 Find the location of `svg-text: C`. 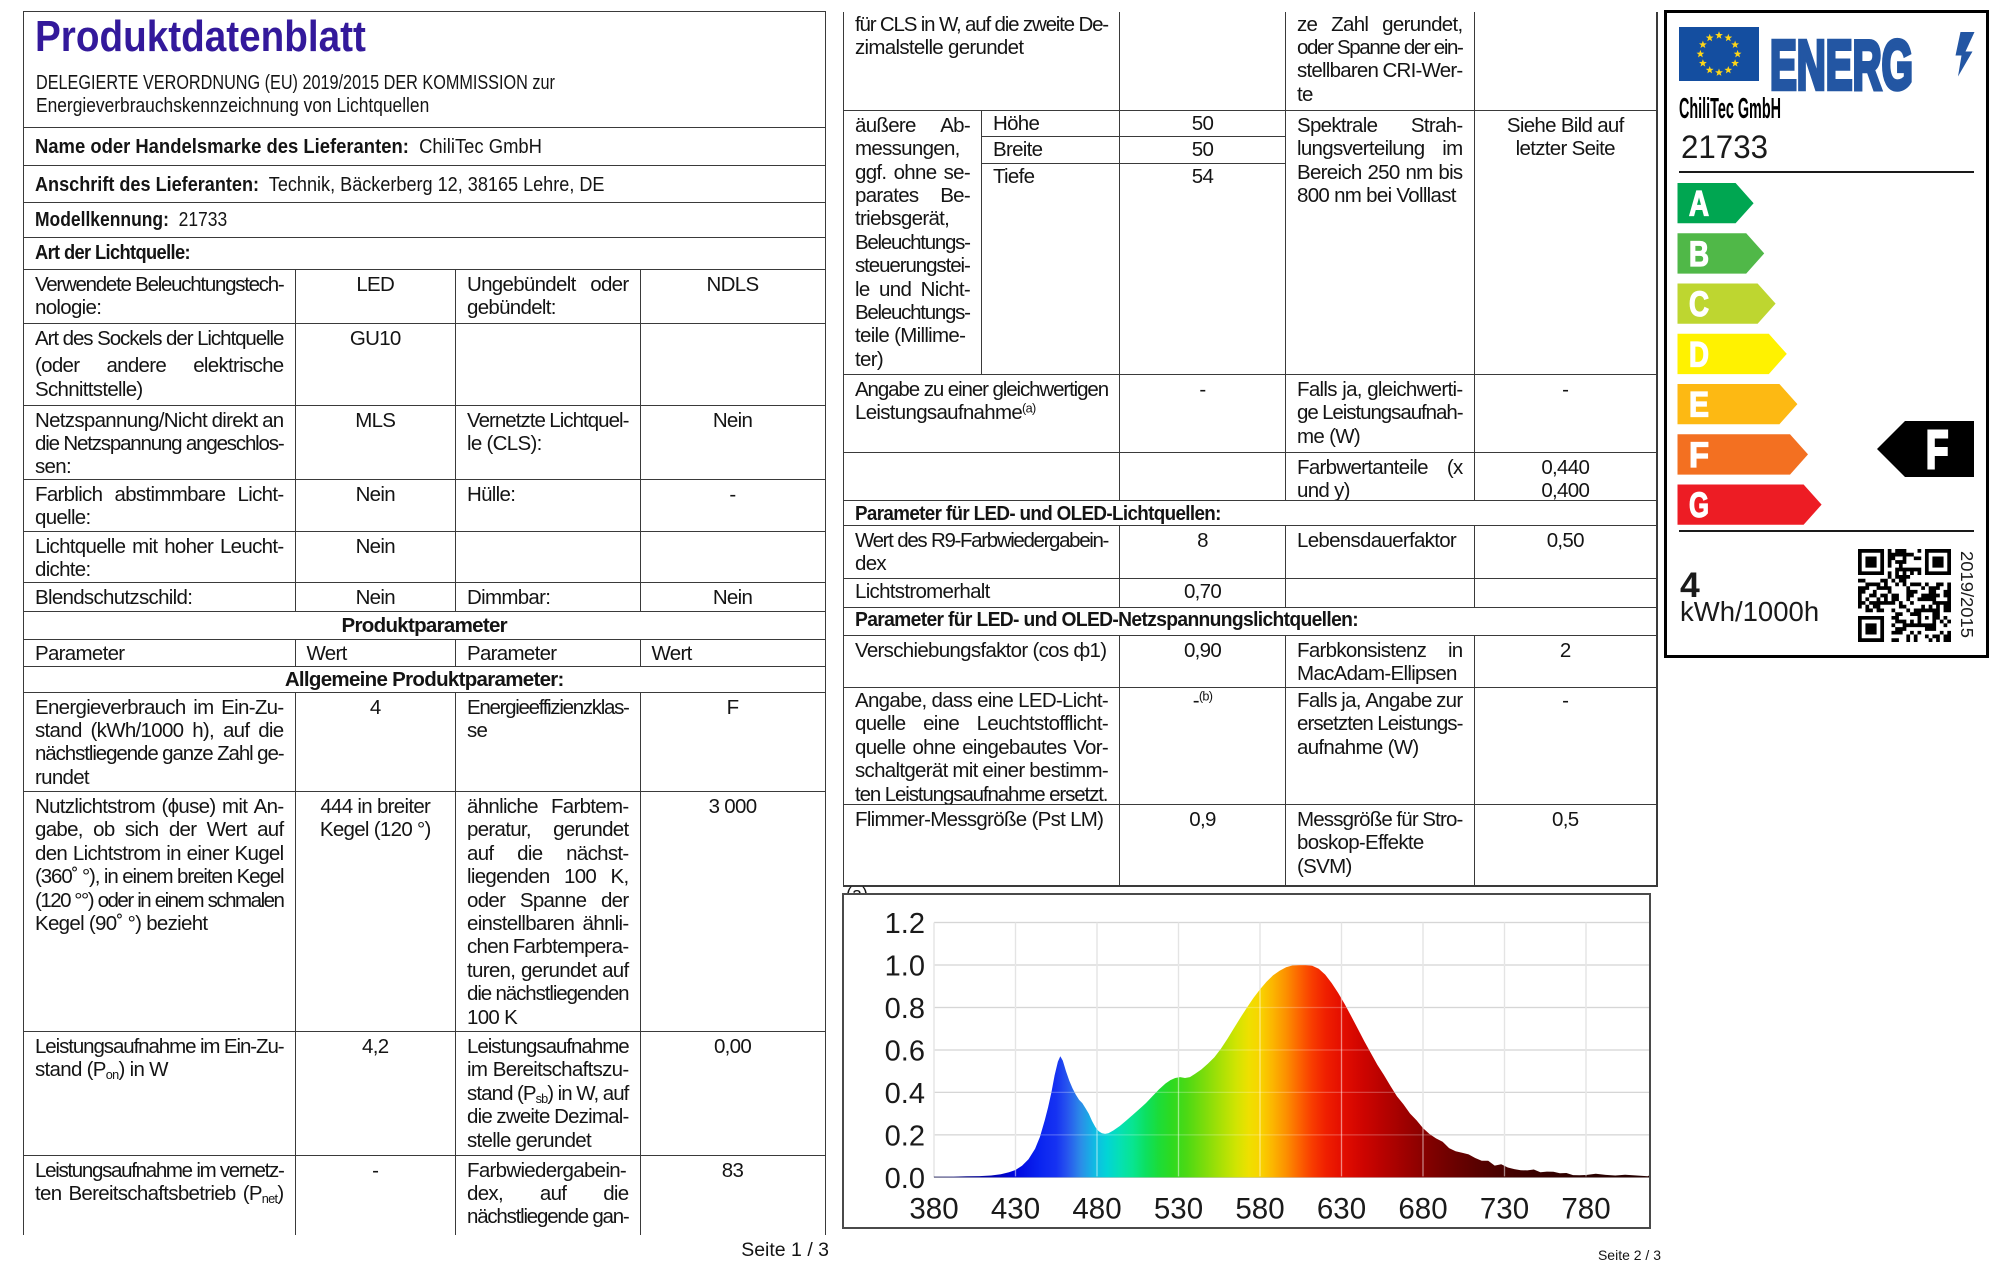

svg-text: C is located at coordinates (1699, 304).